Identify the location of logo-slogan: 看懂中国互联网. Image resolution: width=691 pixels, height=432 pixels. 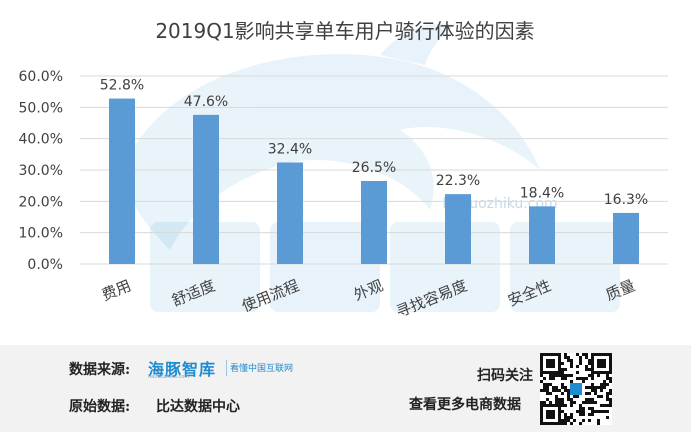
(262, 369).